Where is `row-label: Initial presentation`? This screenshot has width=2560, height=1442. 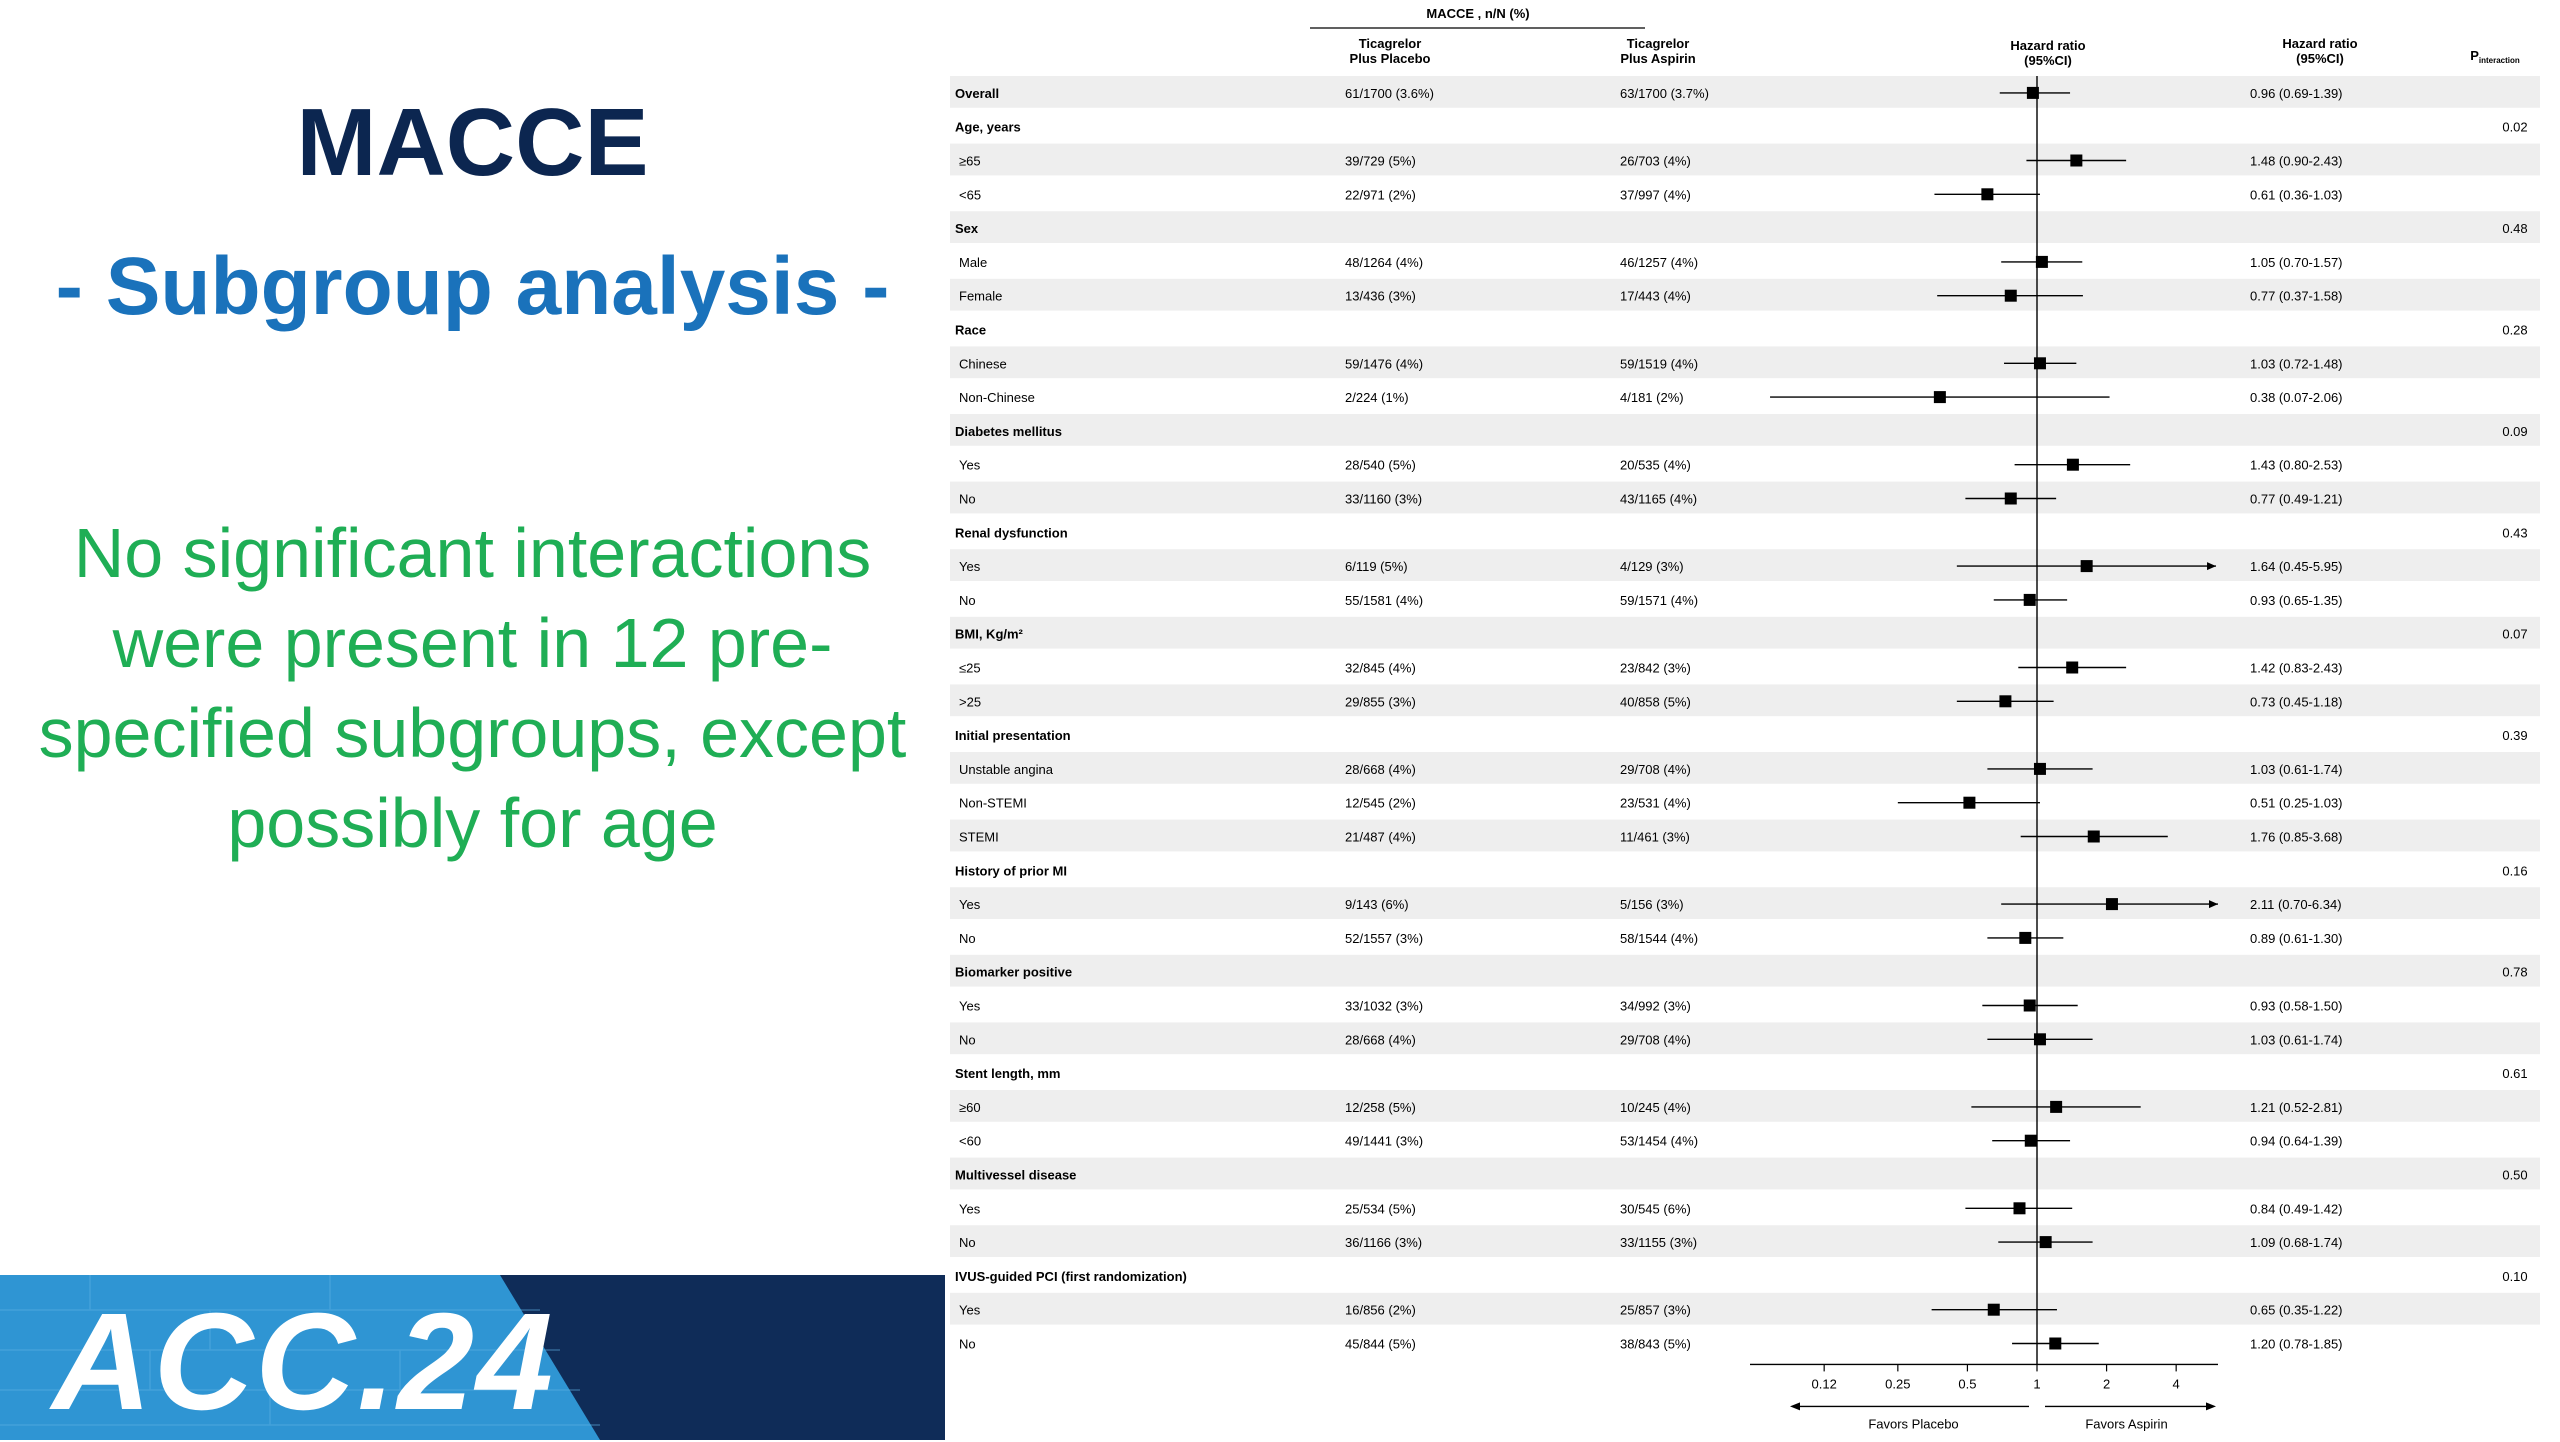
row-label: Initial presentation is located at coordinates (1013, 735).